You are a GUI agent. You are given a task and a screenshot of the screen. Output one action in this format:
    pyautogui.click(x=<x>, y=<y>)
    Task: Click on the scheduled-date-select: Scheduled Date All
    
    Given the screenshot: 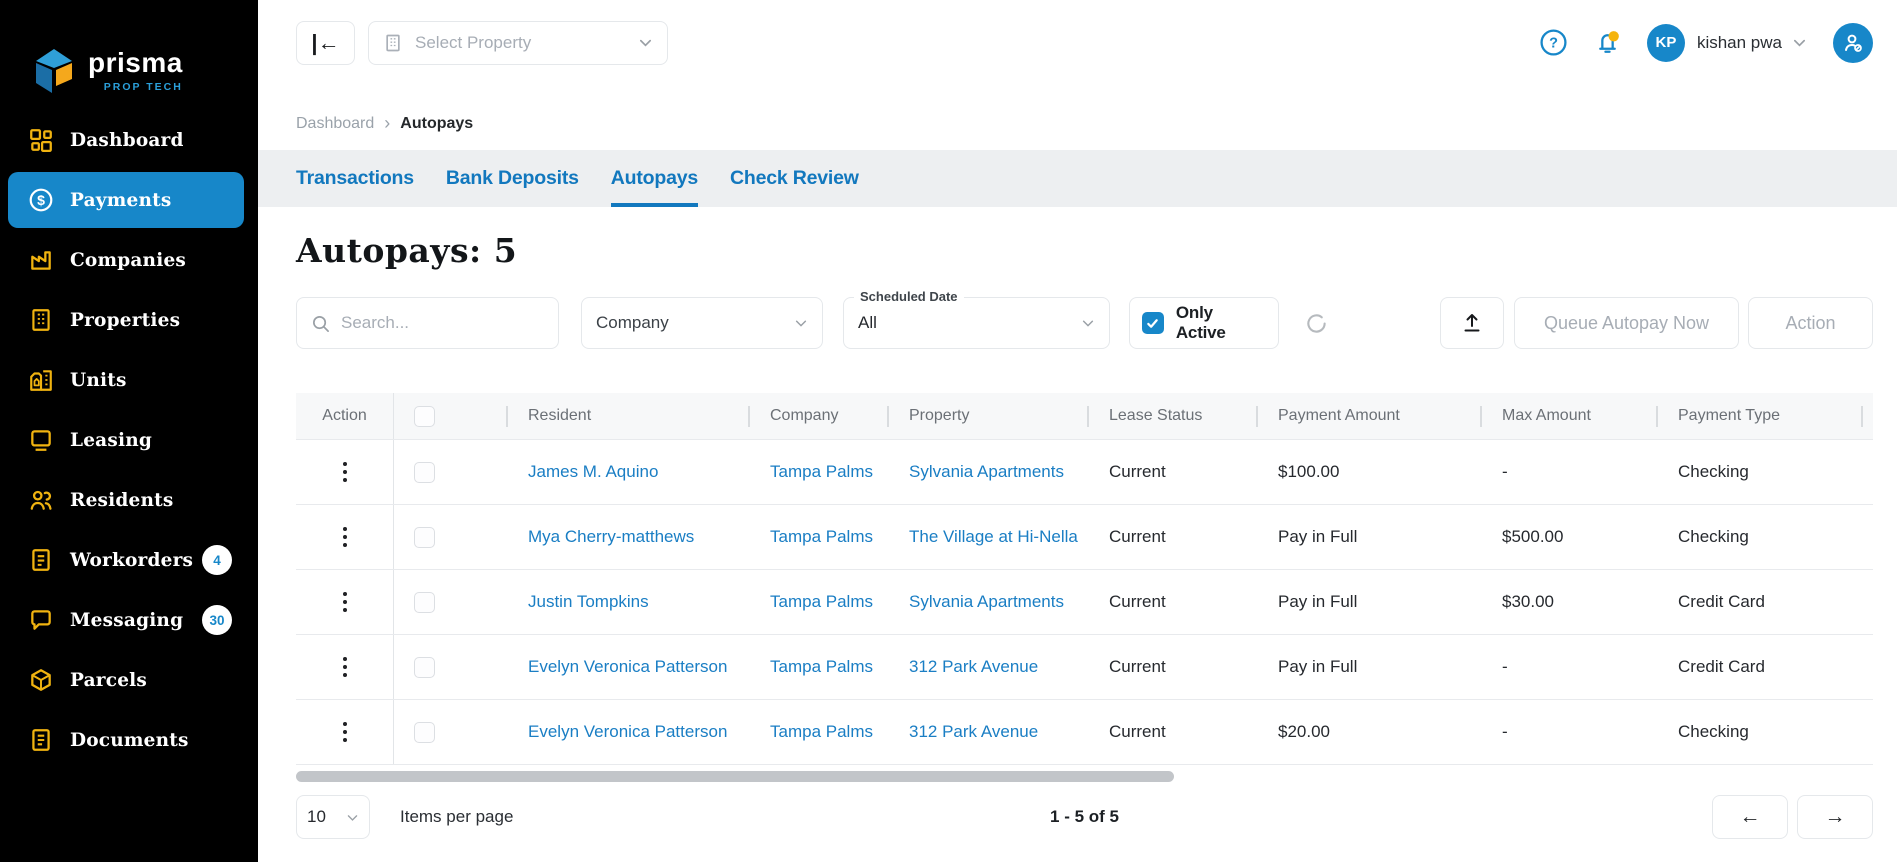 What is the action you would take?
    pyautogui.click(x=976, y=319)
    